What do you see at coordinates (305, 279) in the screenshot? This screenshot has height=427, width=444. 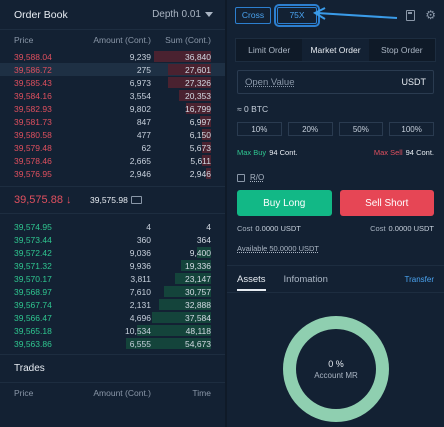 I see `tab-information: Infomation` at bounding box center [305, 279].